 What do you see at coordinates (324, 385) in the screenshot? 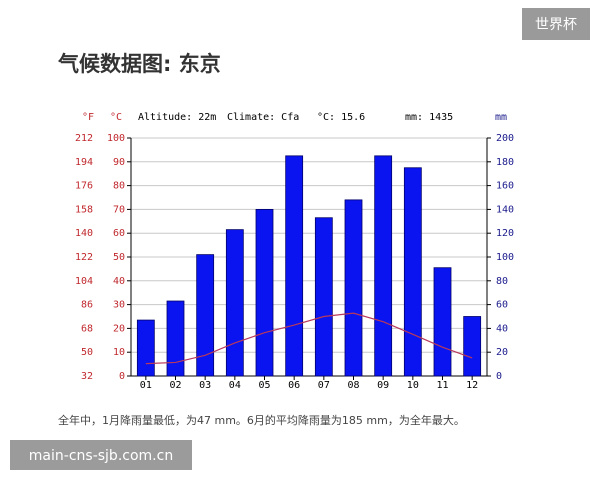
I see `x-tick-label: 07` at bounding box center [324, 385].